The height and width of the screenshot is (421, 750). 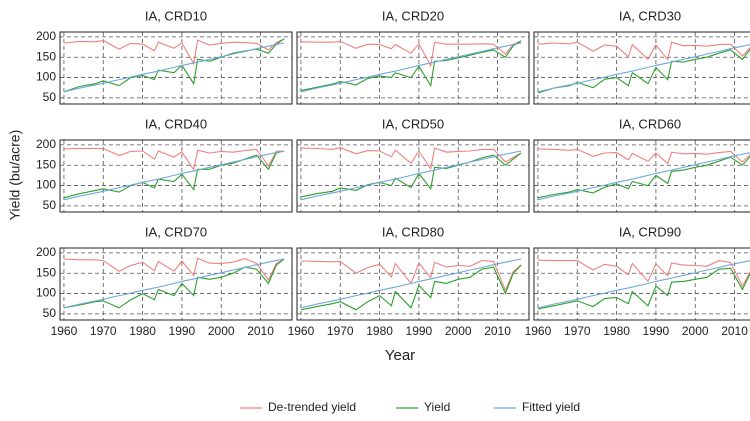 What do you see at coordinates (650, 231) in the screenshot?
I see `panel-title: IA, CRD90` at bounding box center [650, 231].